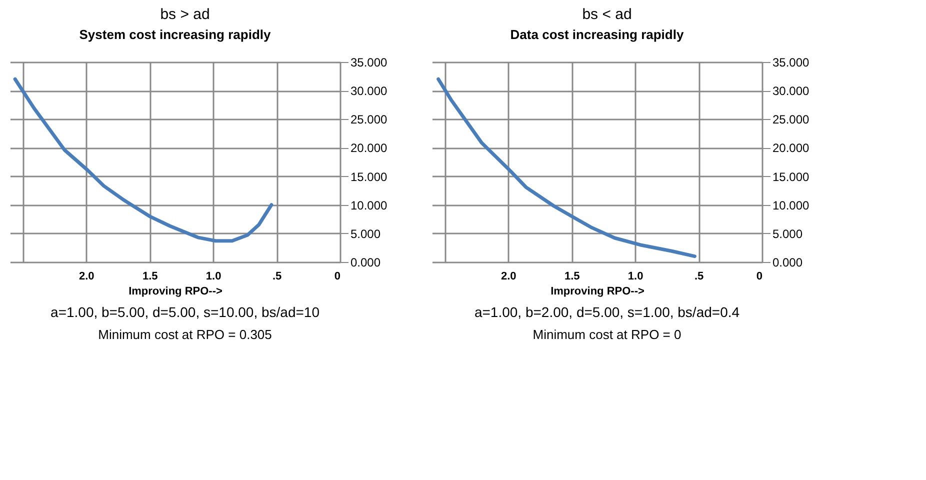 This screenshot has height=480, width=926. Describe the element at coordinates (597, 34) in the screenshot. I see `chart-title: Data cost increasing rapidly` at that location.